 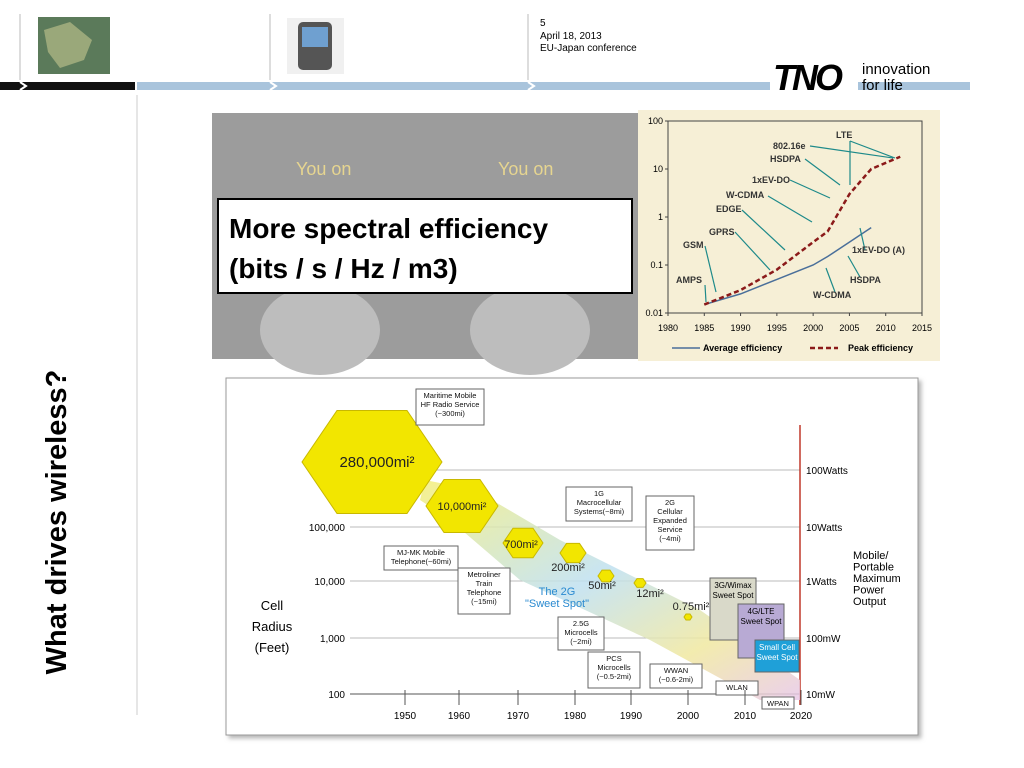 What do you see at coordinates (742, 348) in the screenshot?
I see `legend-label: Average efficiency` at bounding box center [742, 348].